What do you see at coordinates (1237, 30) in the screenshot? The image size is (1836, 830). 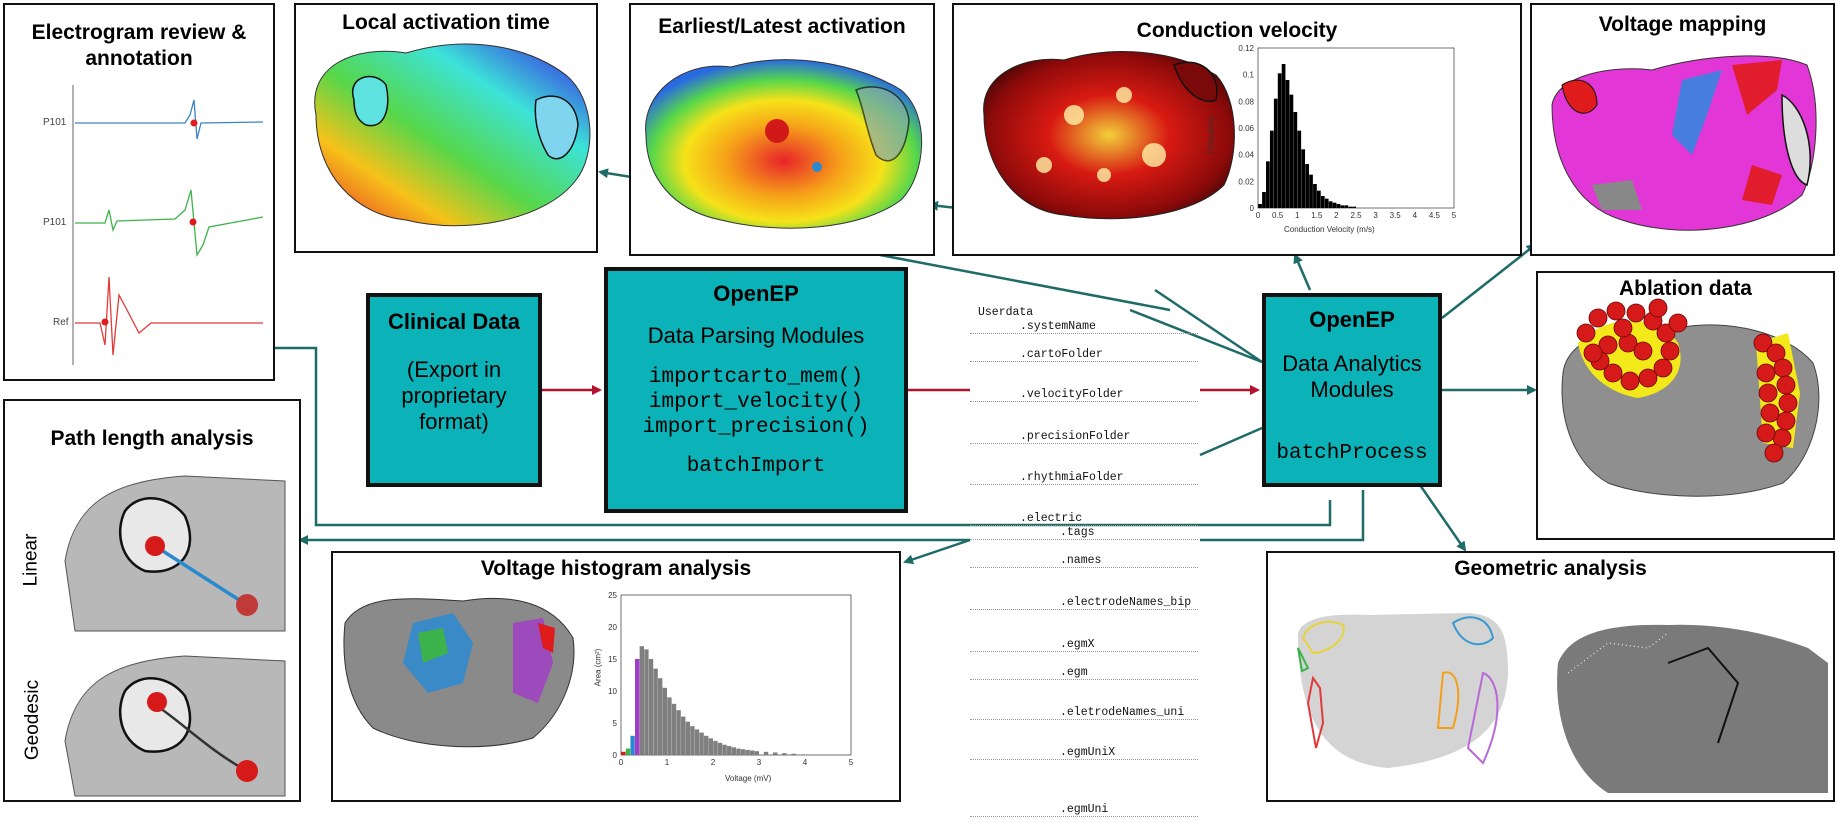 I see `panel-title: Conduction velocity` at bounding box center [1237, 30].